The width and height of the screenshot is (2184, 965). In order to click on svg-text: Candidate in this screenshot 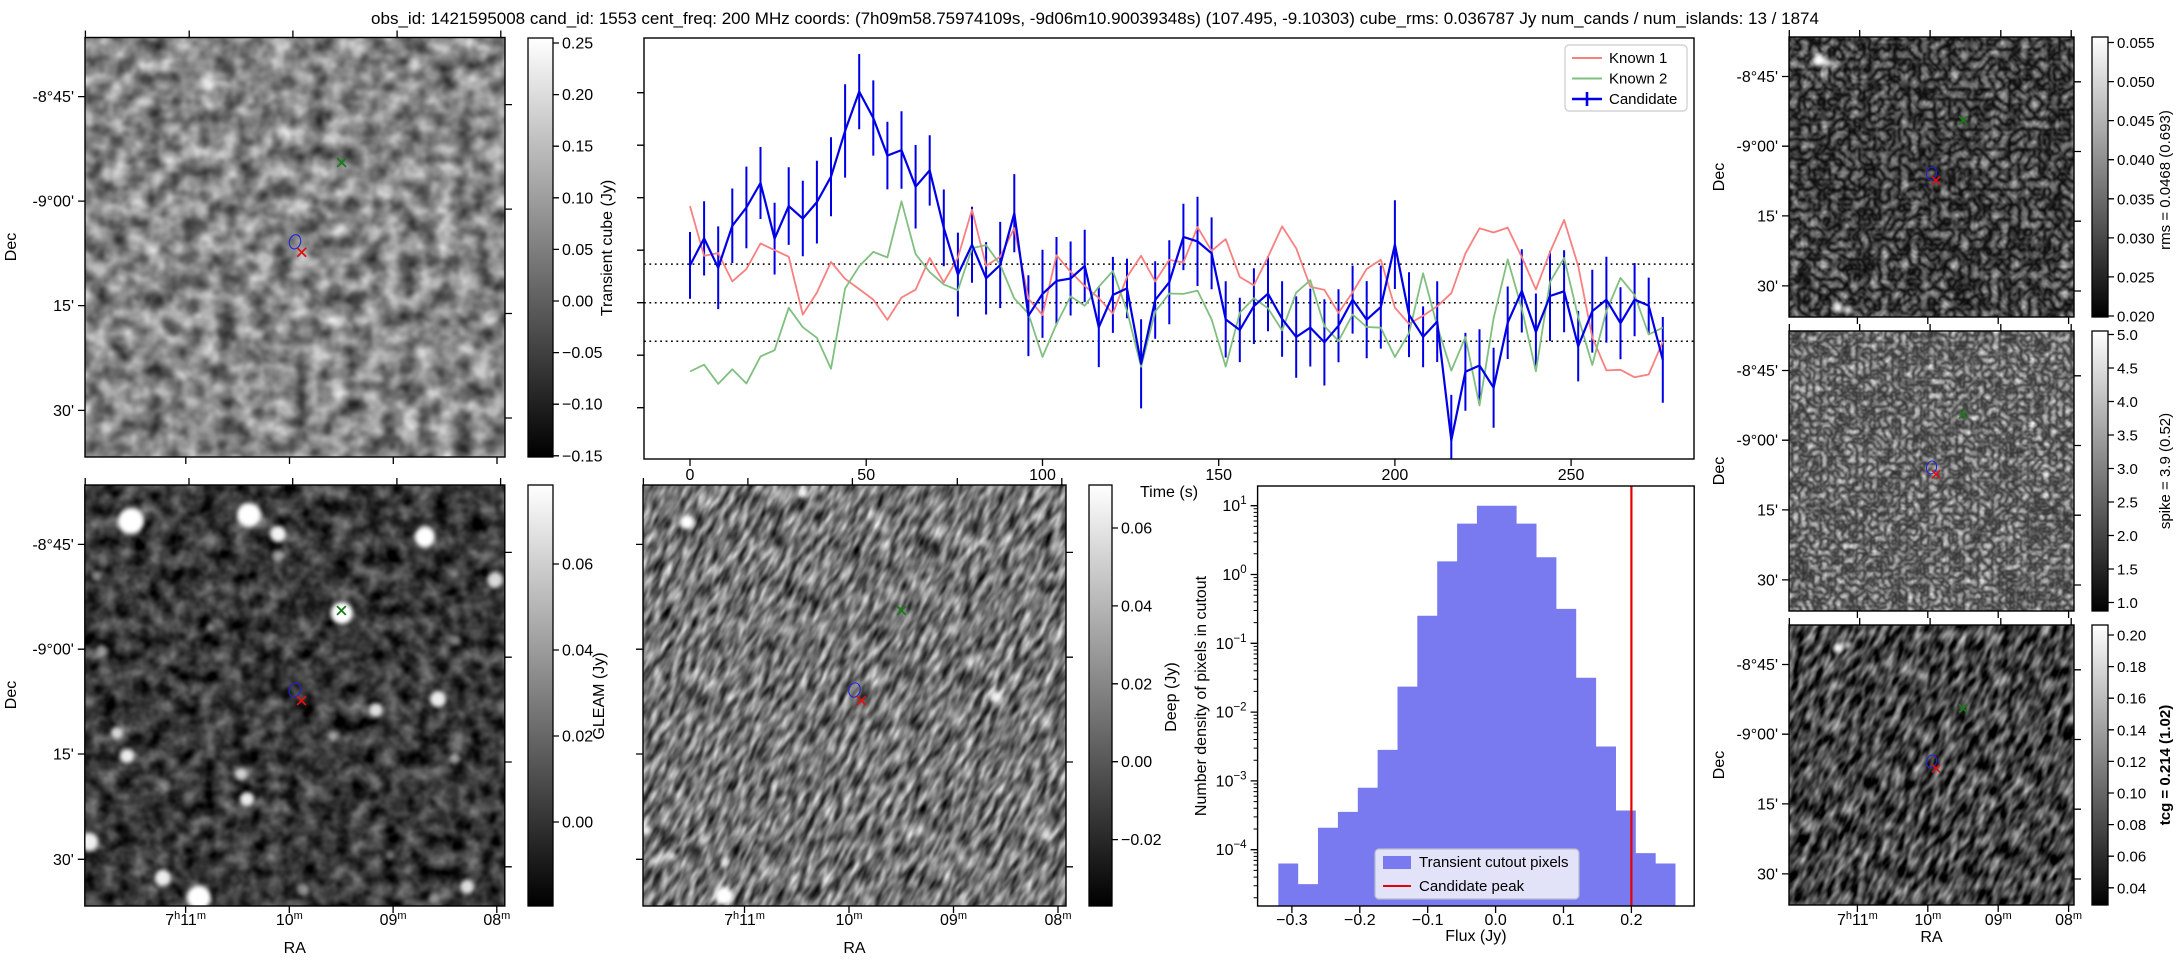, I will do `click(1643, 99)`.